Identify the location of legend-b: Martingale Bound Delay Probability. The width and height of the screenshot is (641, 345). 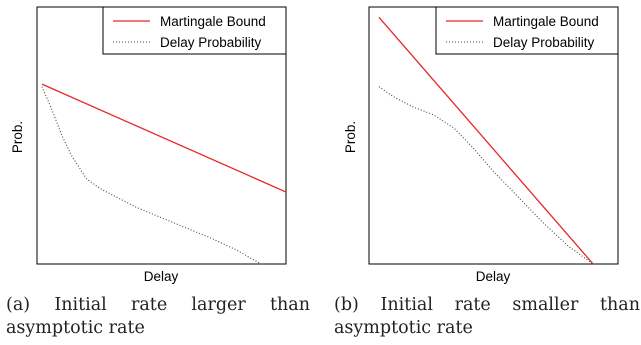
(527, 30).